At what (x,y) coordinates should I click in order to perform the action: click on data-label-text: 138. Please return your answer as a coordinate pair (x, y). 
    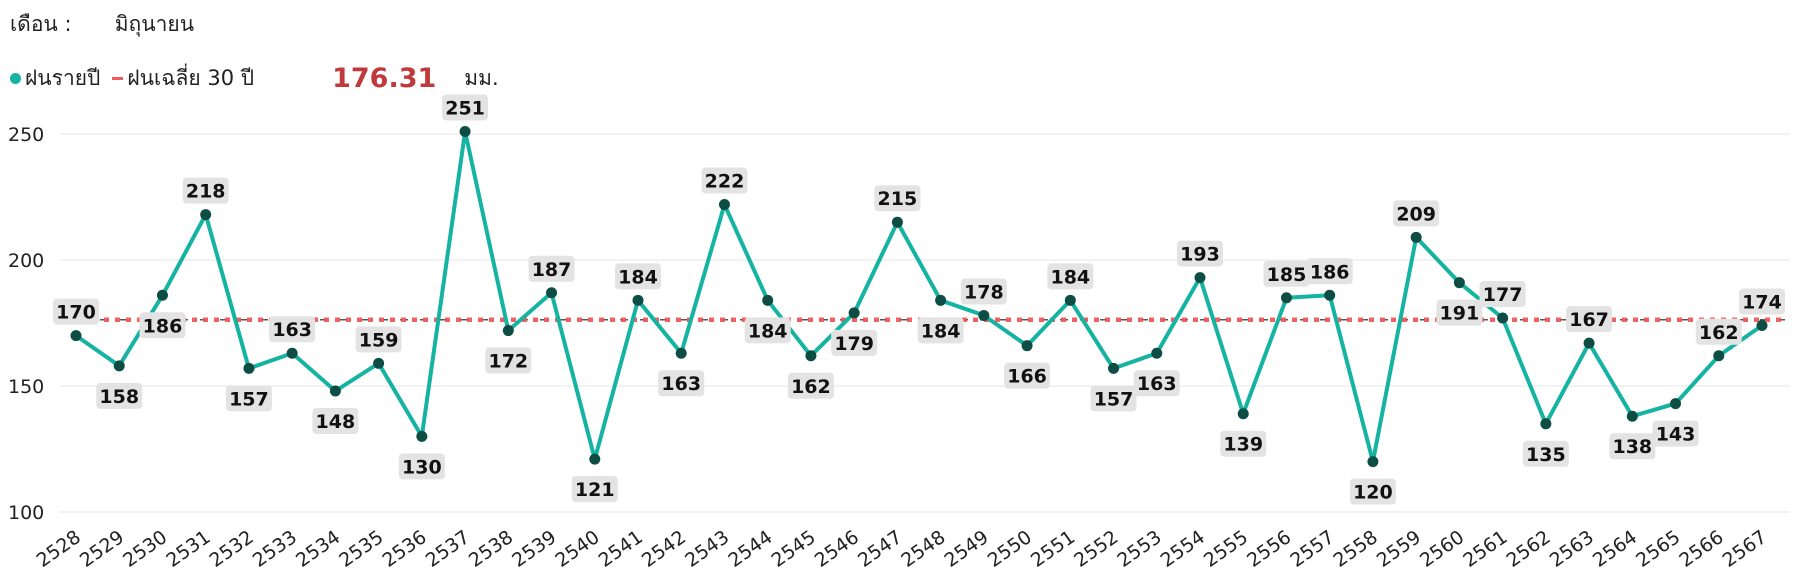
    Looking at the image, I should click on (1632, 447).